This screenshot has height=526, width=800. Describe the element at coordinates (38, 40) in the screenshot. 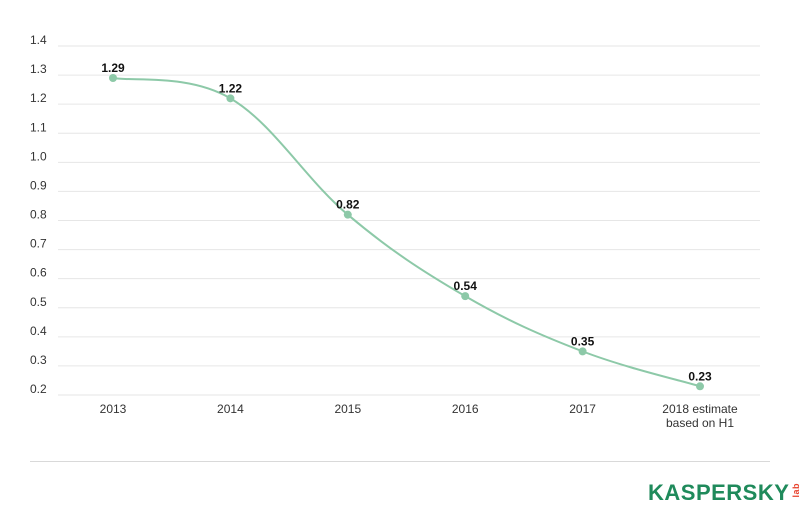

I see `y-tick-label: 1.4` at that location.